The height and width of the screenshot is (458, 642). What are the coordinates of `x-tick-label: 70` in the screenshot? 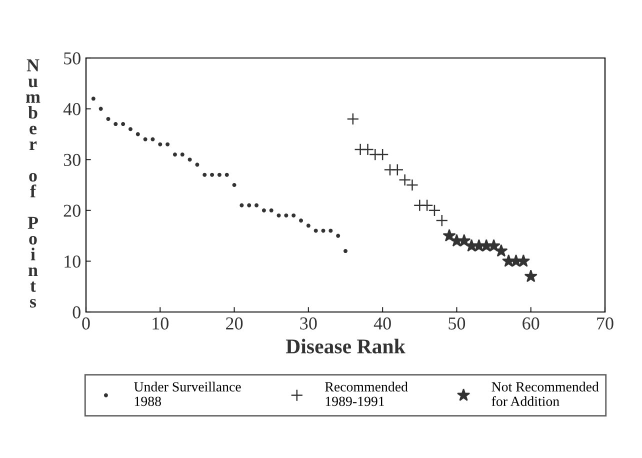 It's located at (605, 323).